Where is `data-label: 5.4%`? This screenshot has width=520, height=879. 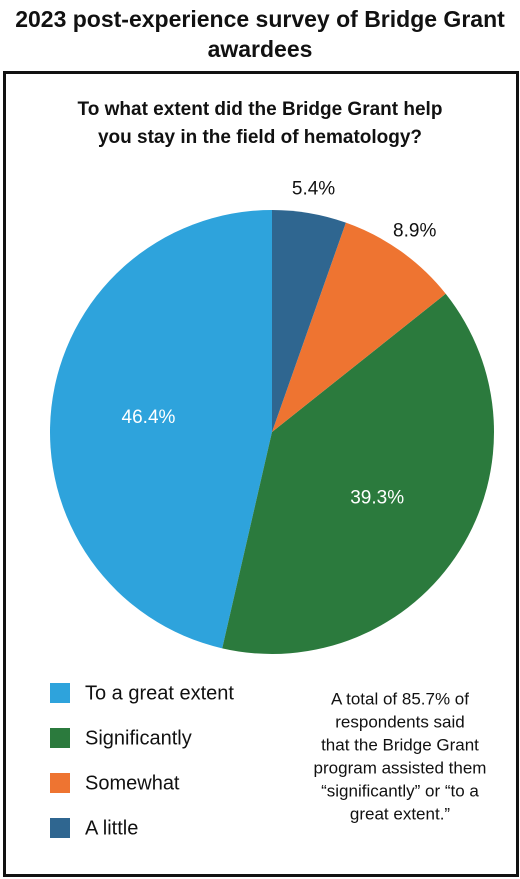
data-label: 5.4% is located at coordinates (313, 189).